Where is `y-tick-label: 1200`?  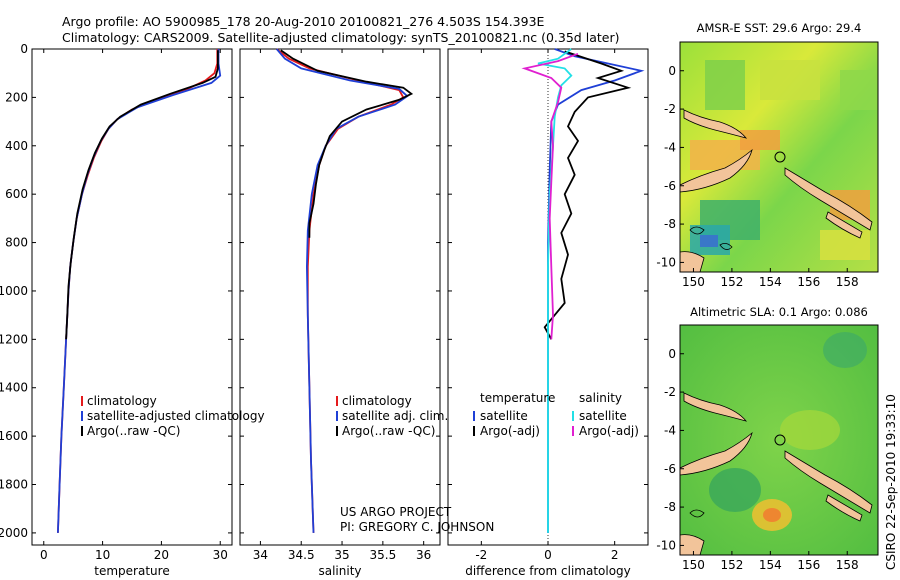
y-tick-label: 1200 is located at coordinates (14, 339).